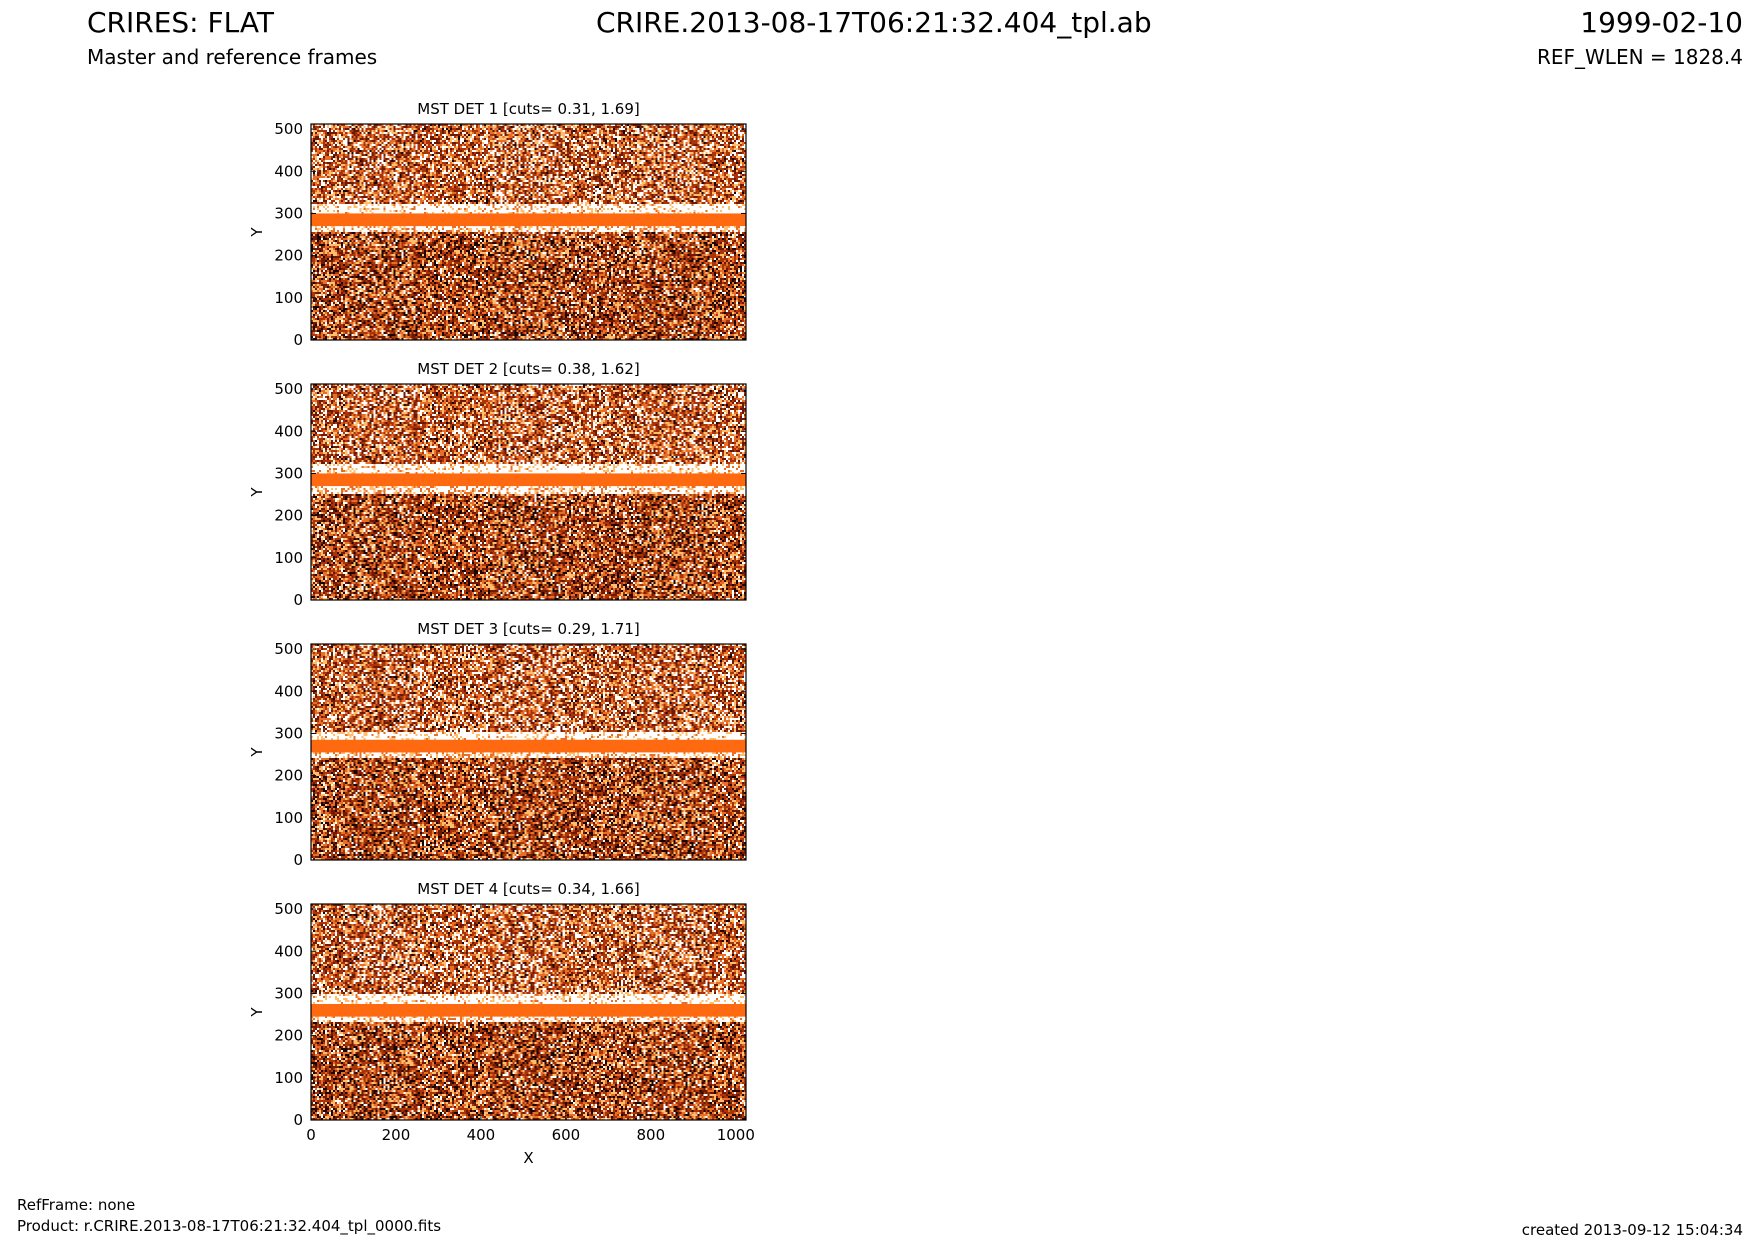 Image resolution: width=1755 pixels, height=1245 pixels. What do you see at coordinates (566, 1135) in the screenshot?
I see `x-tick-label: 600` at bounding box center [566, 1135].